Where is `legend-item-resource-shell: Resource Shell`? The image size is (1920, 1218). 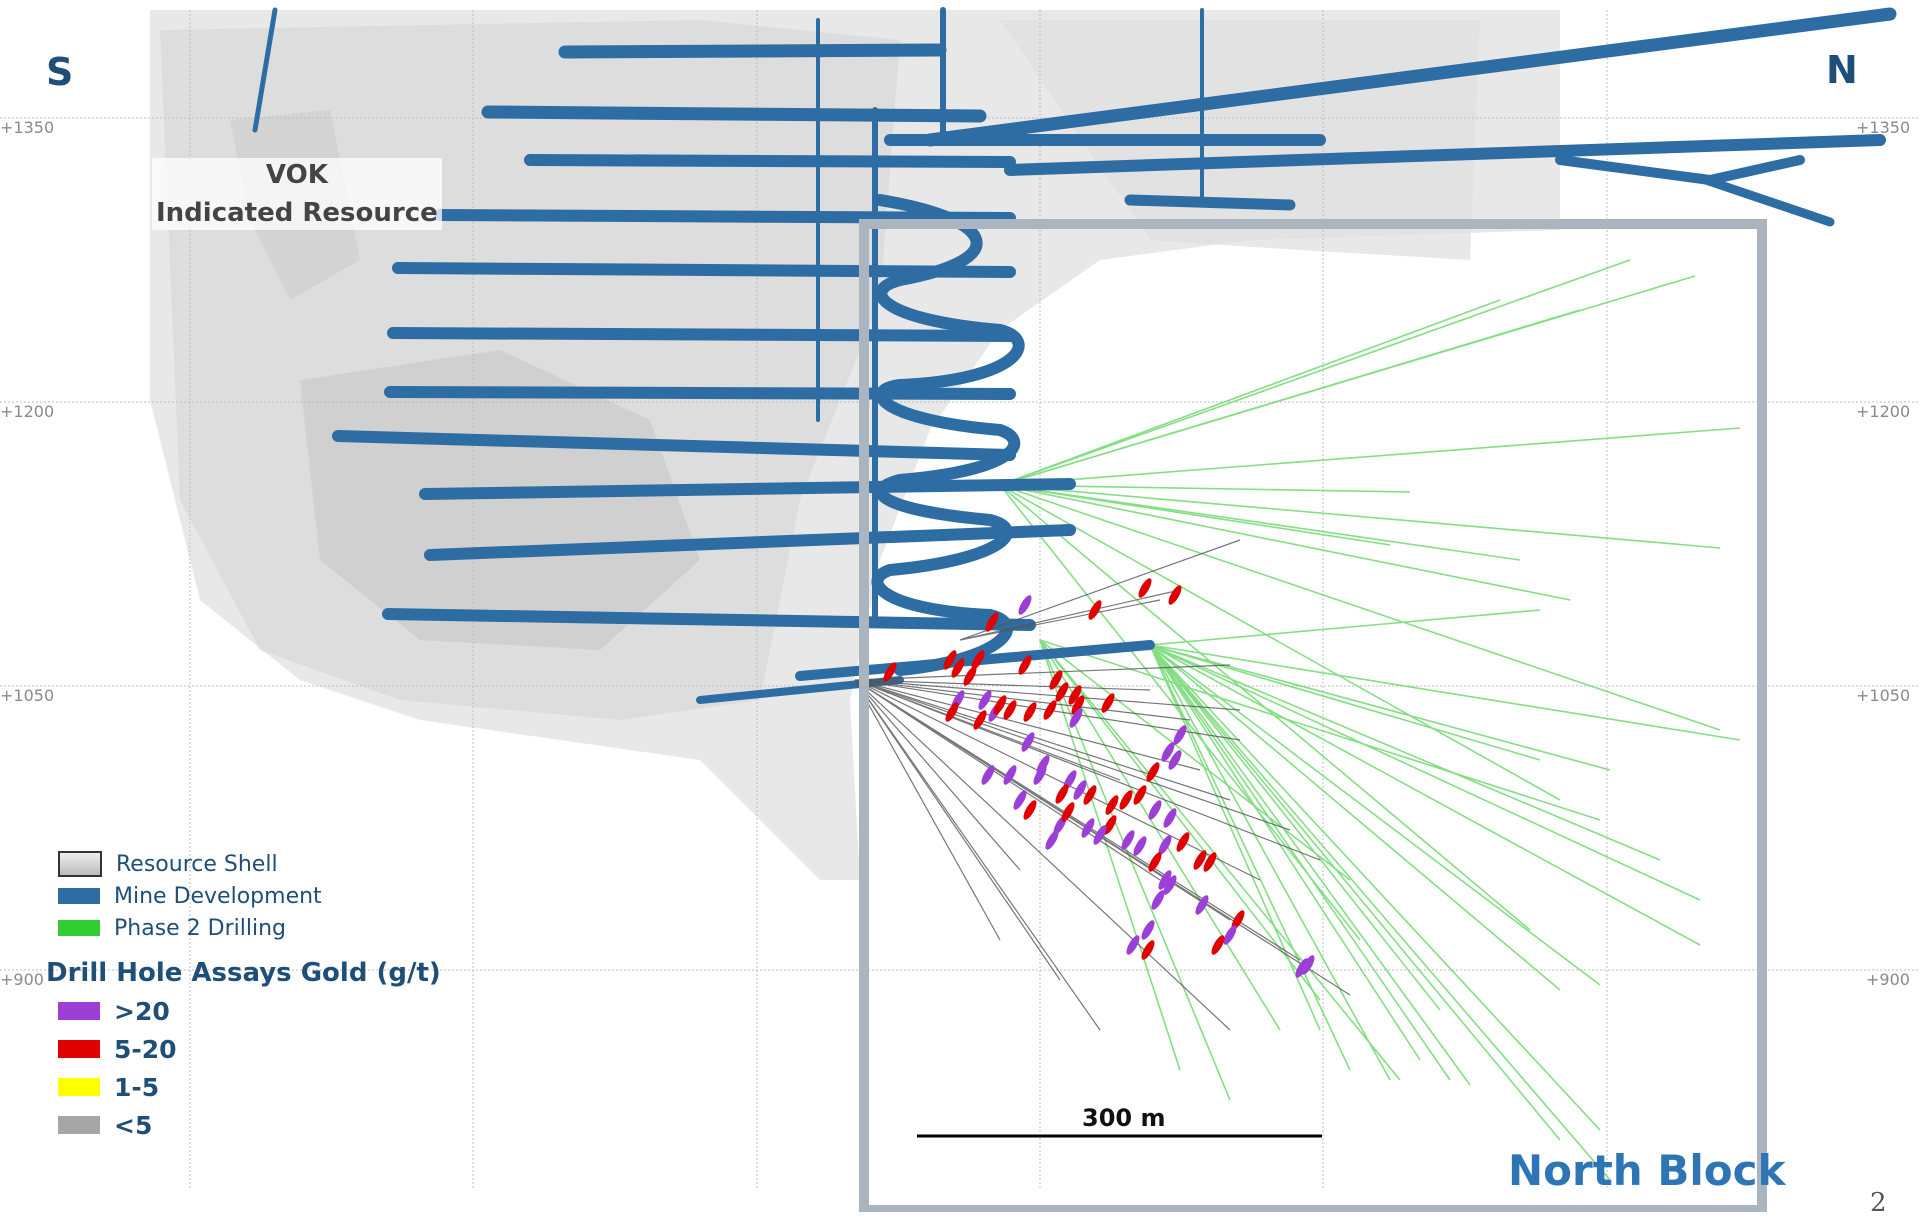 legend-item-resource-shell: Resource Shell is located at coordinates (243, 864).